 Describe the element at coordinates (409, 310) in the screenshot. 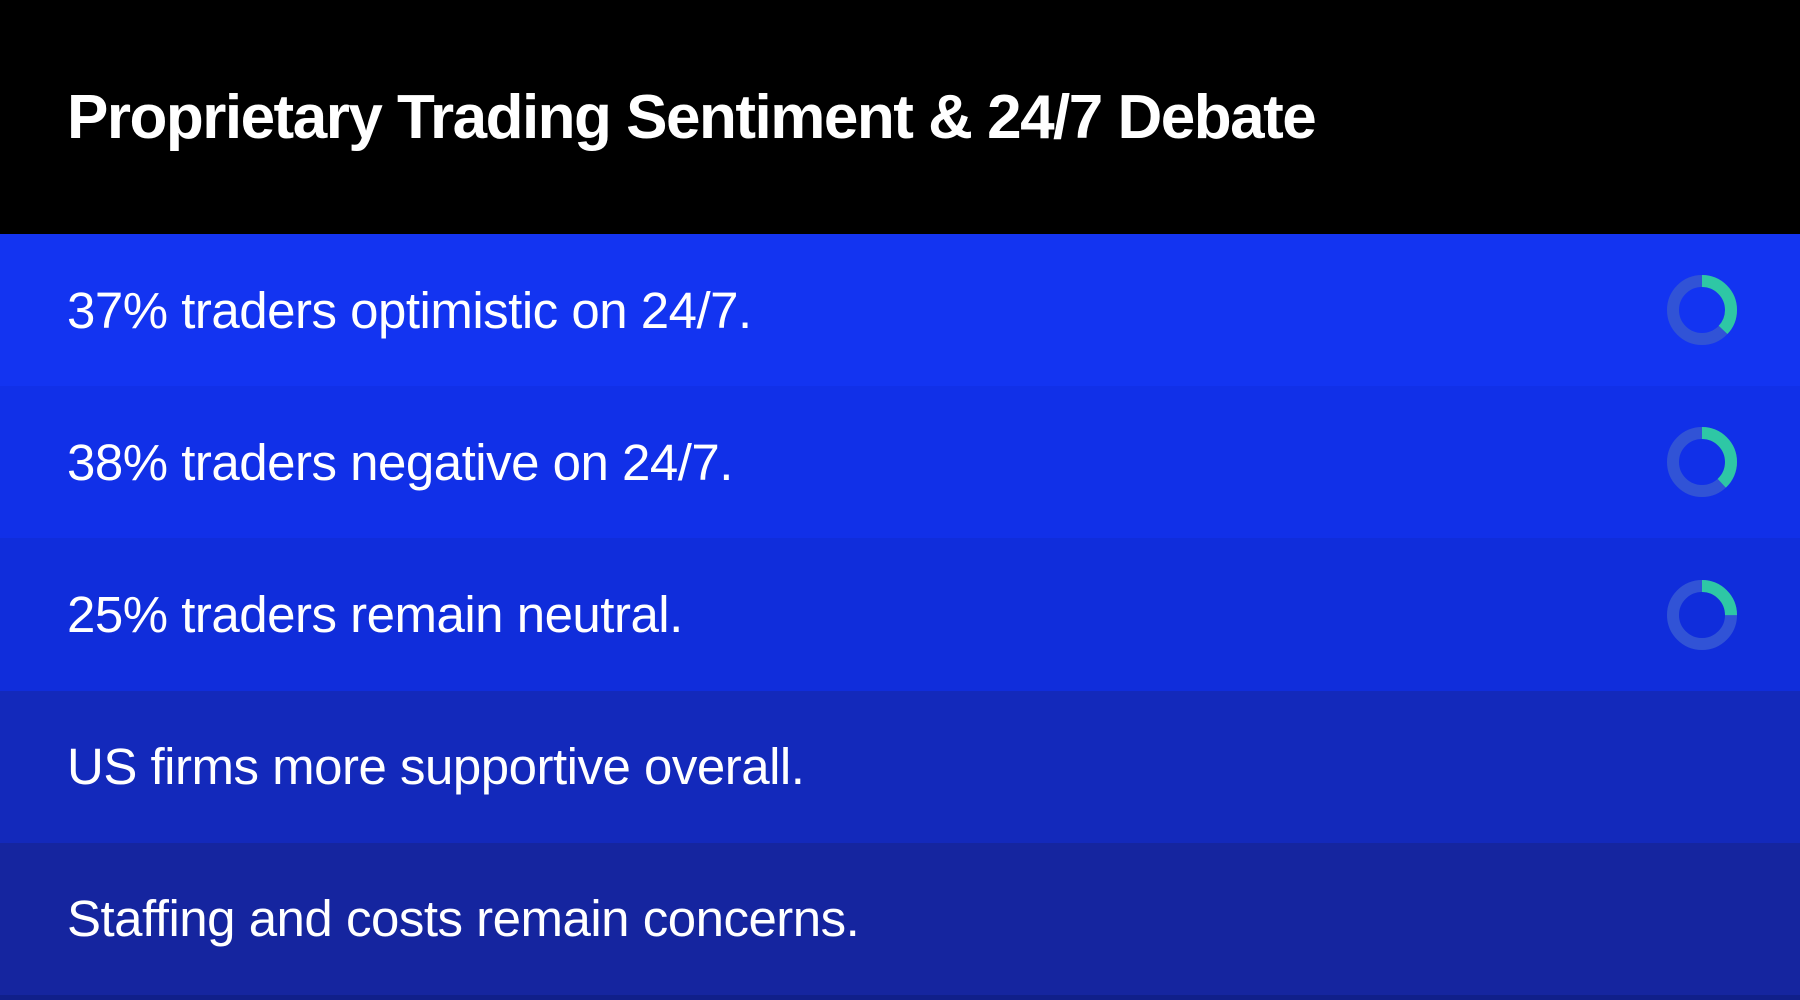

I see `stat-text: 37% traders optimistic on 24/7.` at that location.